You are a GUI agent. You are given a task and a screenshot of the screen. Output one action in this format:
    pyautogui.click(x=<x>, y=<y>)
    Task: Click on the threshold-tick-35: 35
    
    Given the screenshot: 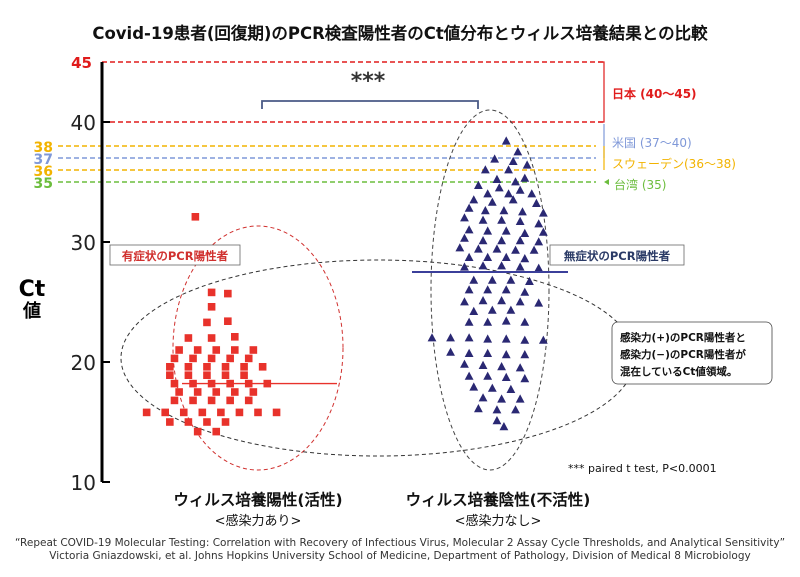 What is the action you would take?
    pyautogui.click(x=43, y=184)
    